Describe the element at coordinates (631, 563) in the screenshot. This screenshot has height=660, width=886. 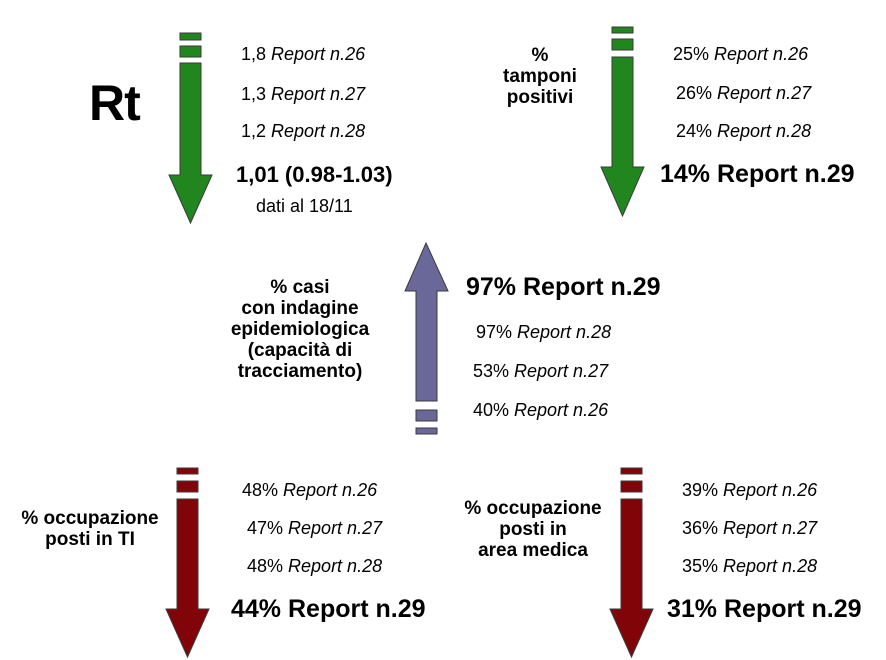
I see `area-down-arrow` at that location.